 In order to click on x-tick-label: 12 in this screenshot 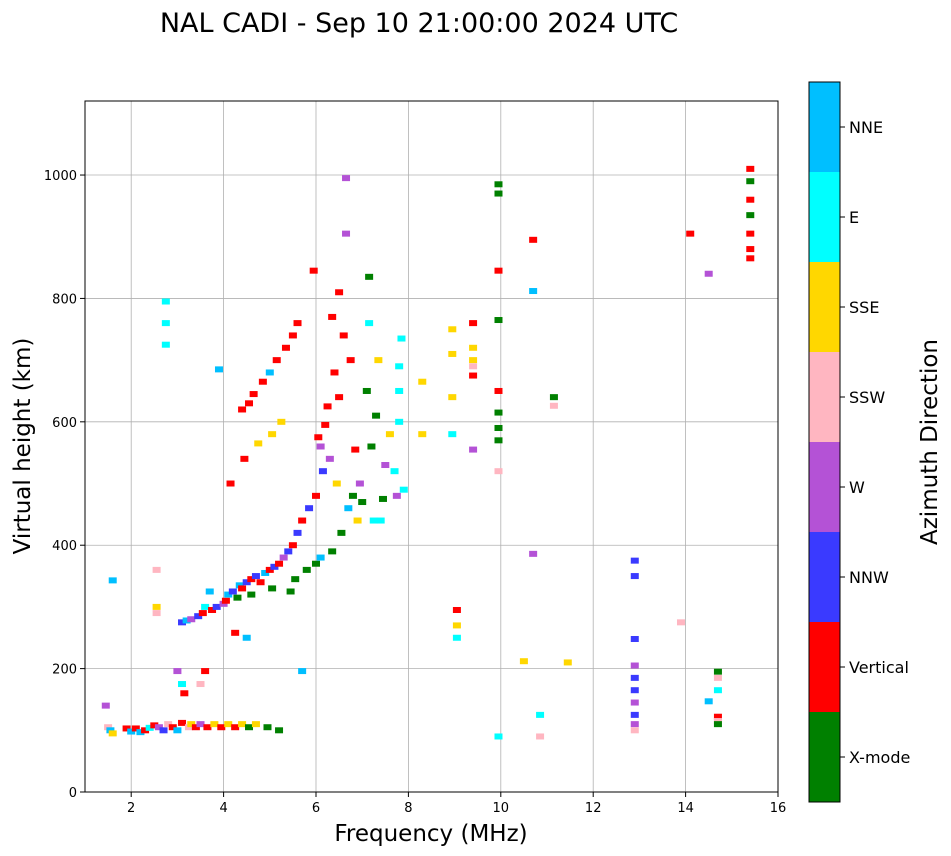, I will do `click(593, 808)`.